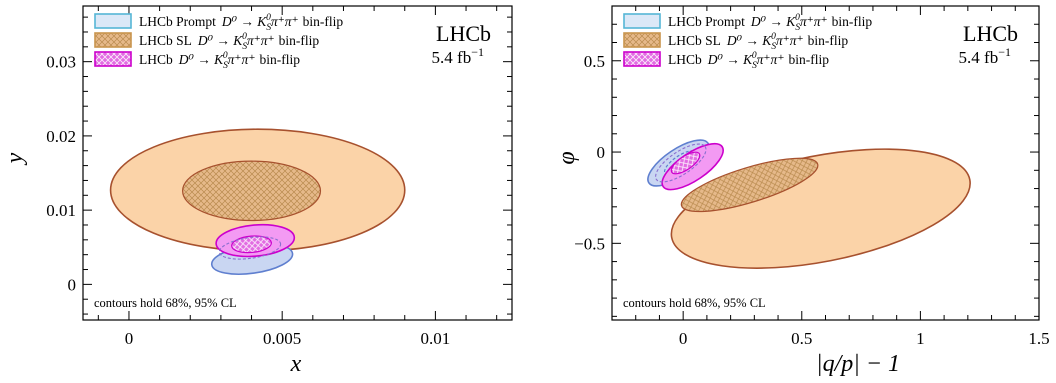 Image resolution: width=1056 pixels, height=383 pixels. Describe the element at coordinates (15, 158) in the screenshot. I see `y-axis-label: y` at that location.